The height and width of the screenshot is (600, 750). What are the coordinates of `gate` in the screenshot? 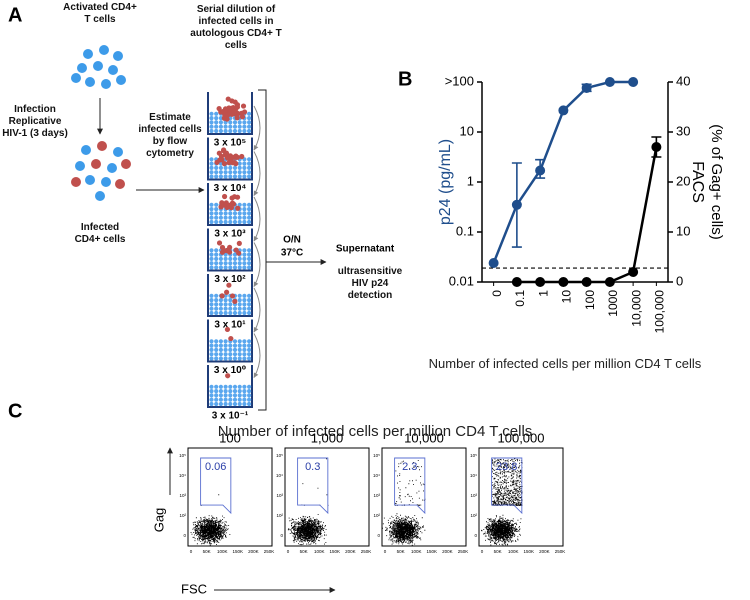 It's located at (313, 486).